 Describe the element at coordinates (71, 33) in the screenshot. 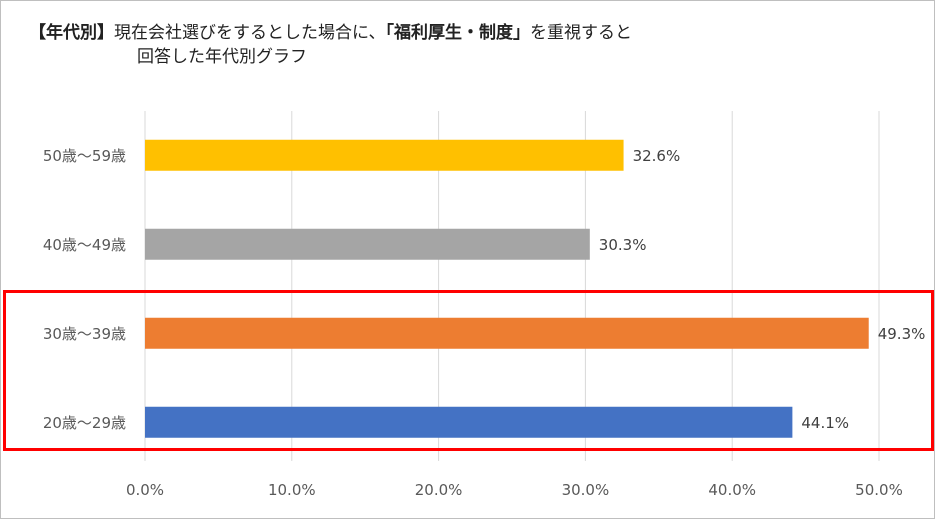

I see `title-prefix: 【年代別】` at that location.